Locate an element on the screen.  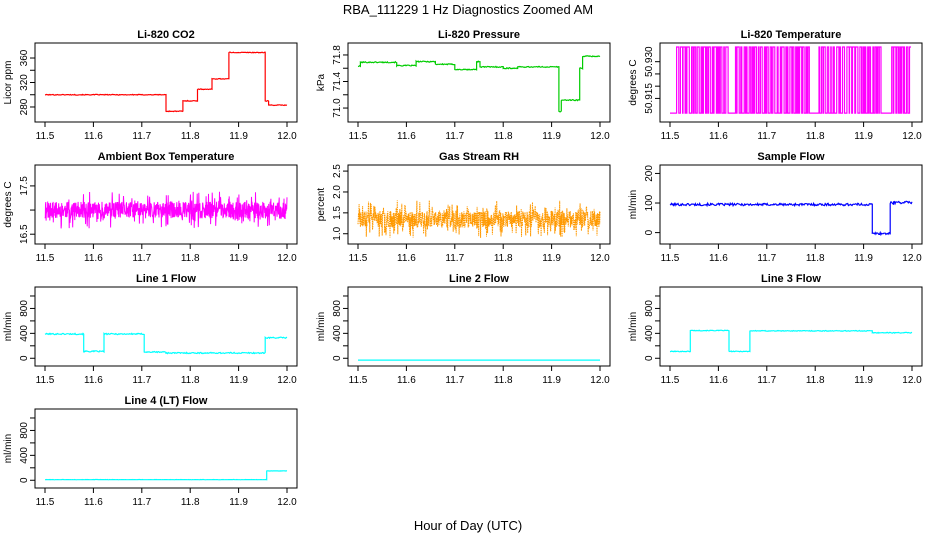
ambient-box-temperature-x-tick-label: 12.0 is located at coordinates (287, 258).